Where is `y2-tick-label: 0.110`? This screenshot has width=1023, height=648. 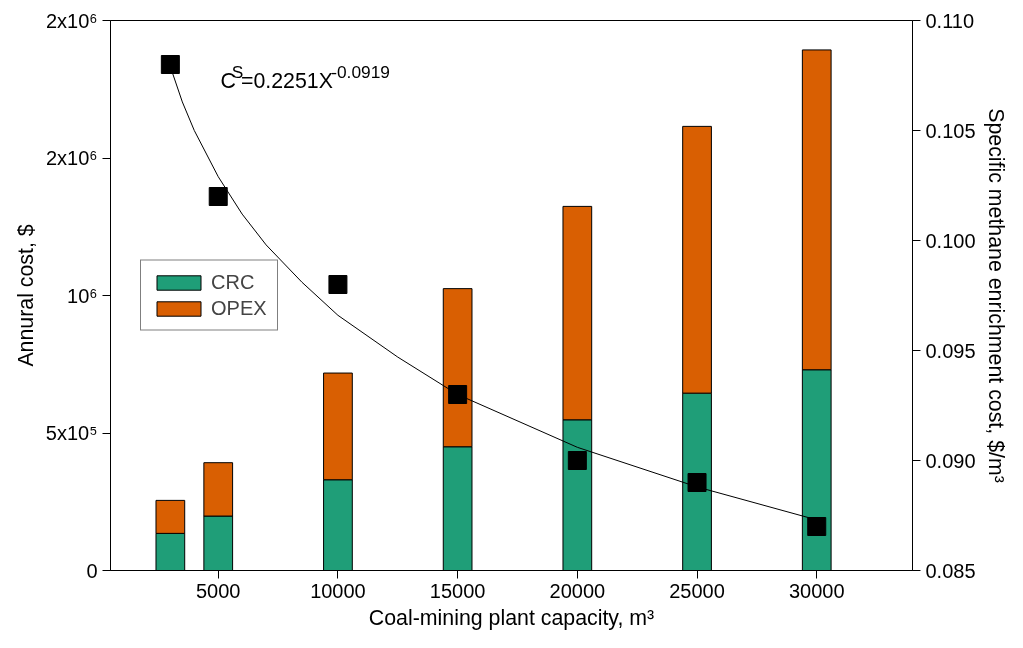 y2-tick-label: 0.110 is located at coordinates (950, 20).